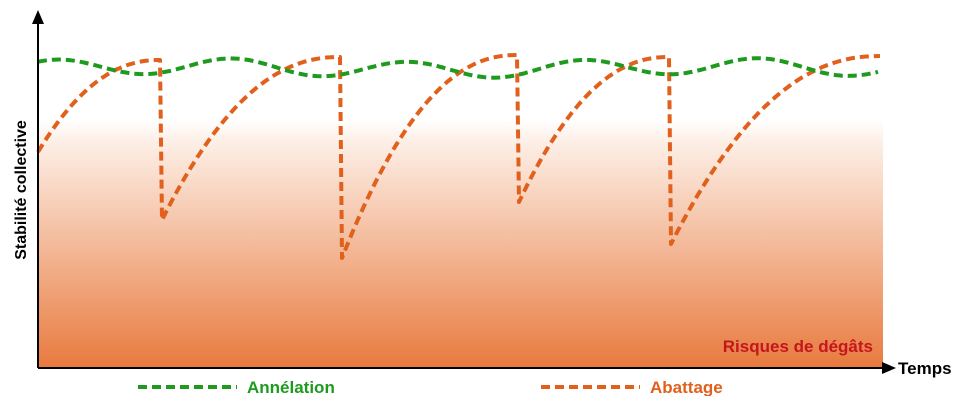 Image resolution: width=963 pixels, height=396 pixels. Describe the element at coordinates (458, 68) in the screenshot. I see `annelation-curve` at that location.